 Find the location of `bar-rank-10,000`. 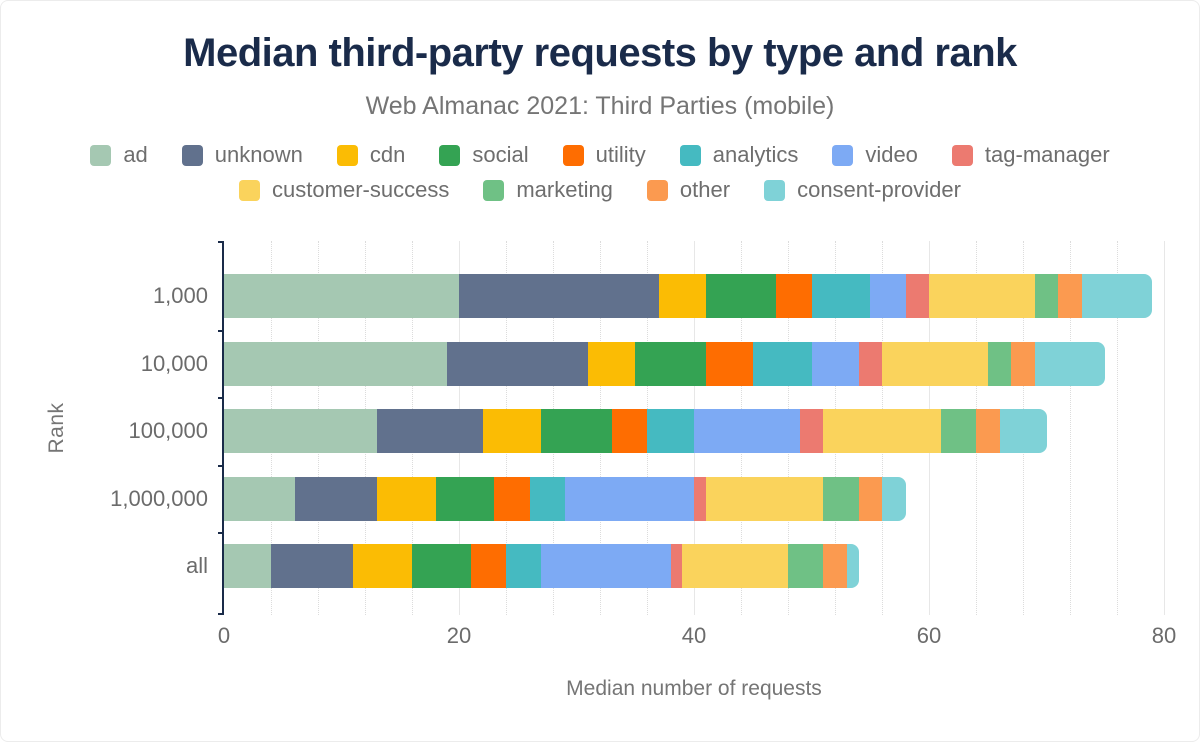

bar-rank-10,000 is located at coordinates (665, 363).